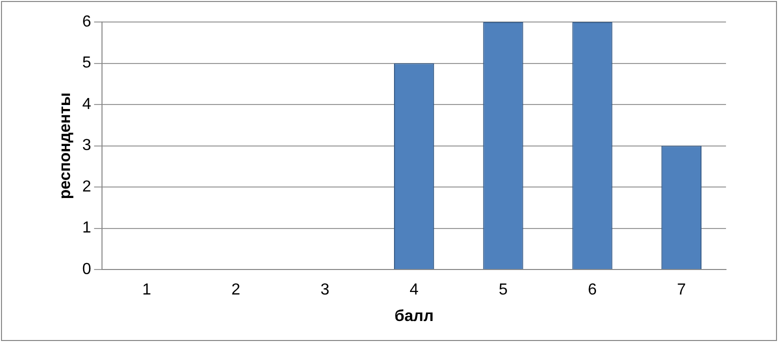 The height and width of the screenshot is (344, 780). Describe the element at coordinates (414, 290) in the screenshot. I see `x-tick-label: 4` at that location.